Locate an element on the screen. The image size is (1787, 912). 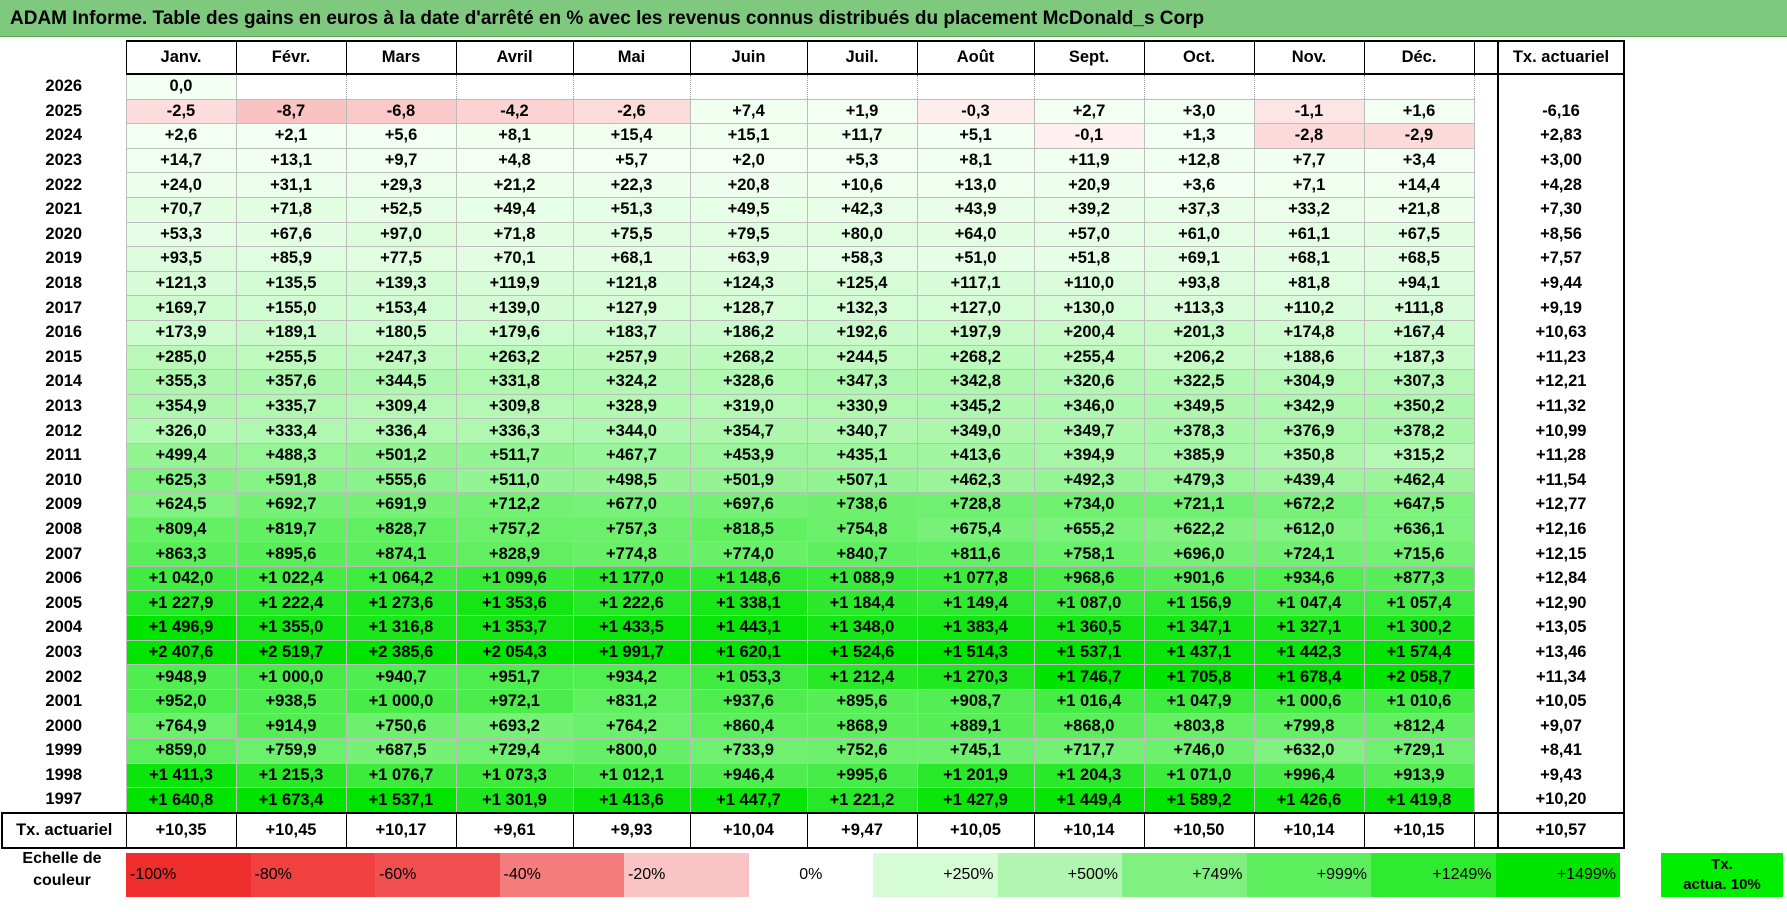
month-header: Mars is located at coordinates (401, 57).